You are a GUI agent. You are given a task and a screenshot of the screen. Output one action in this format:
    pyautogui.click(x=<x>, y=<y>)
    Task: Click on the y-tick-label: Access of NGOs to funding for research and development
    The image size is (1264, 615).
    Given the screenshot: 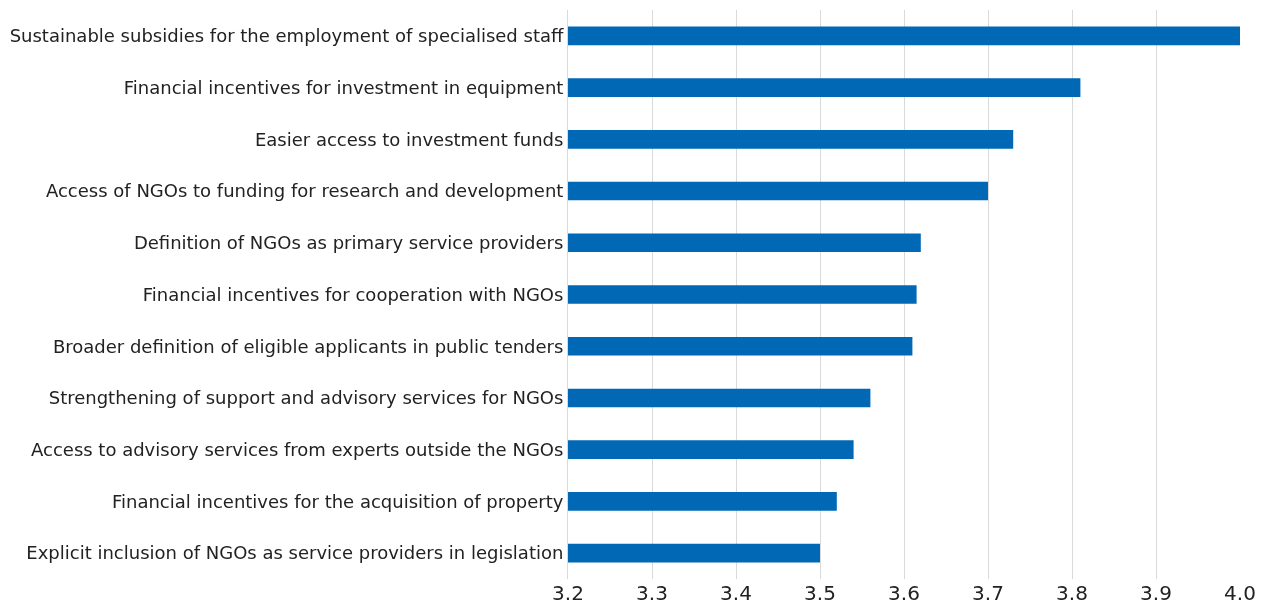 What is the action you would take?
    pyautogui.click(x=304, y=191)
    